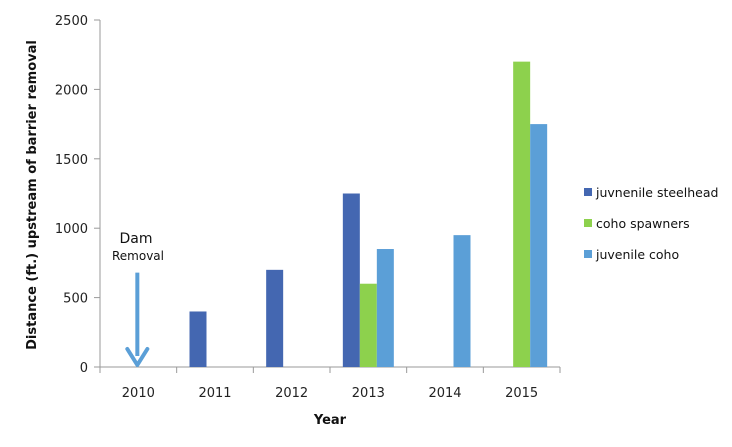  What do you see at coordinates (368, 393) in the screenshot?
I see `x-tick-label: 2013` at bounding box center [368, 393].